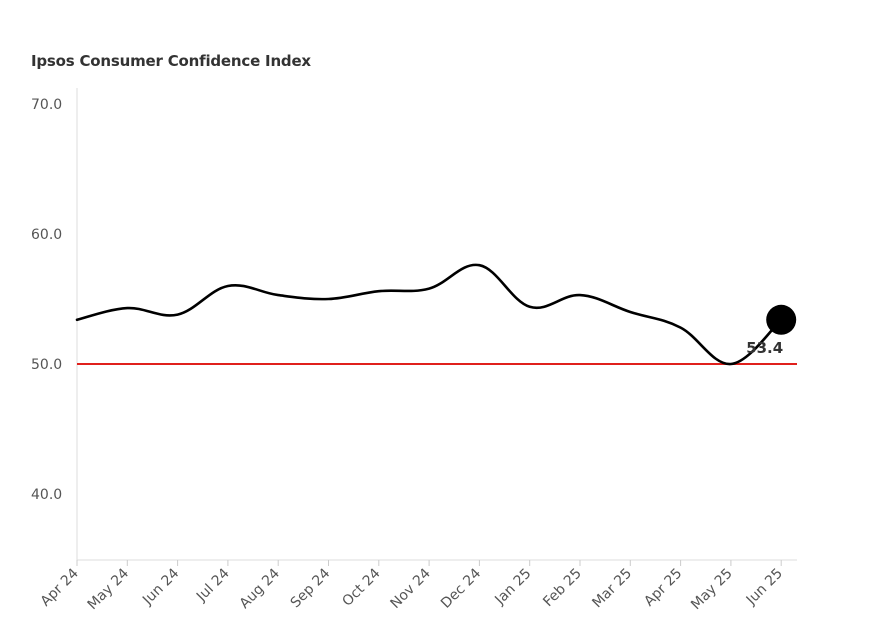 This screenshot has height=622, width=877. What do you see at coordinates (663, 588) in the screenshot?
I see `x-tick-label: Apr 25` at bounding box center [663, 588].